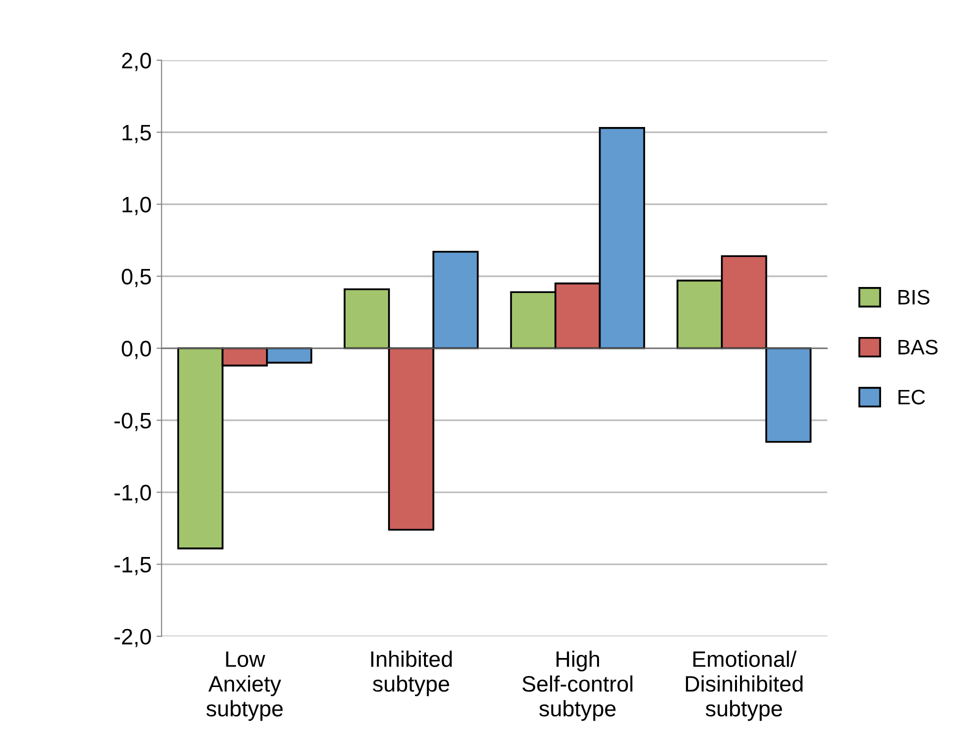 The image size is (979, 753). I want to click on x-tick-label: Inhibited subtype, so click(411, 673).